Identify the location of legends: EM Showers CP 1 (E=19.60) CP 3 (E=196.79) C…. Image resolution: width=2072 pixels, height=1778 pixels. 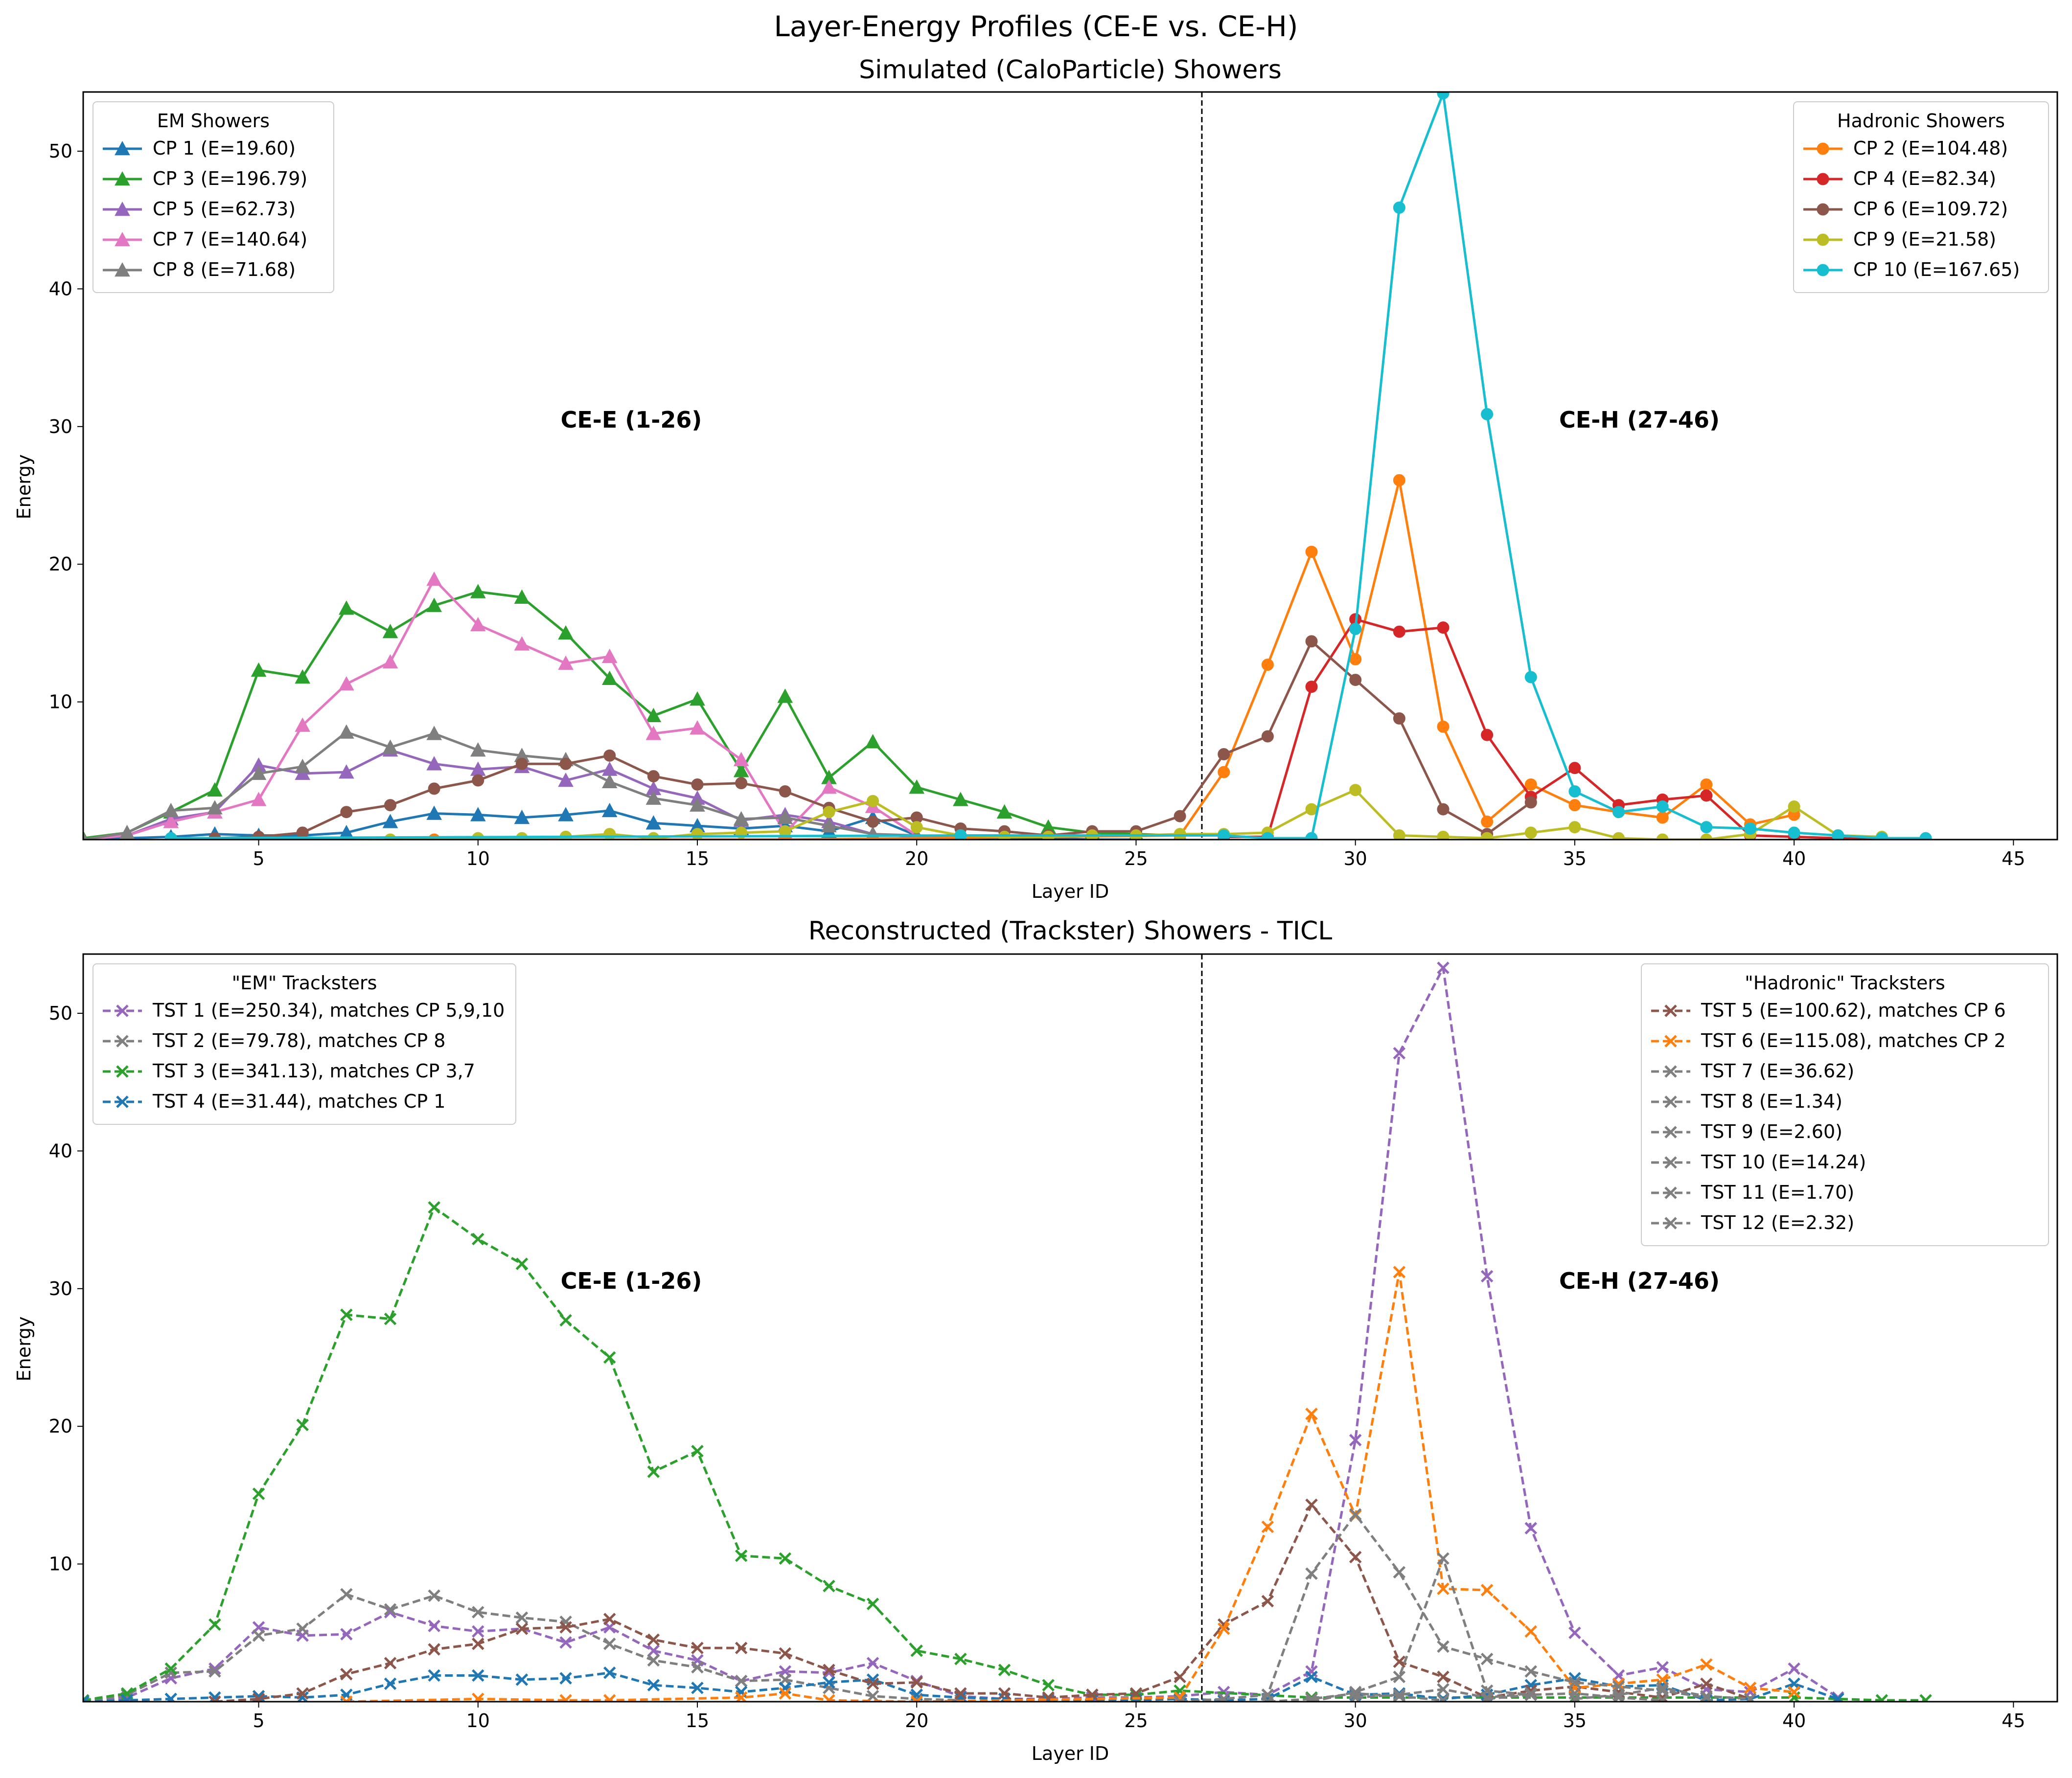
(1070, 197).